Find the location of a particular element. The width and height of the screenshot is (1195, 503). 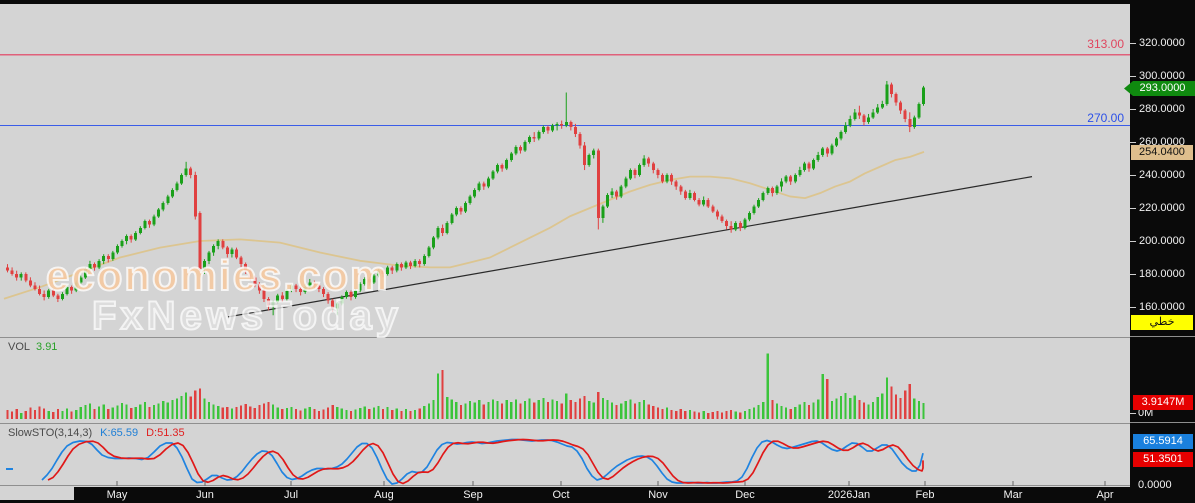

volume-value: 3.91 is located at coordinates (47, 347).